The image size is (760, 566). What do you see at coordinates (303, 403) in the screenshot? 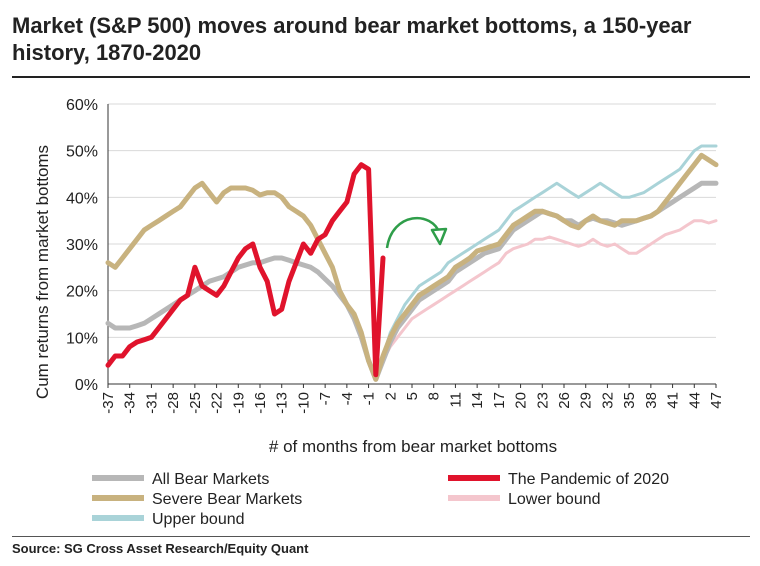
I see `x-tick-label: -10` at bounding box center [303, 403].